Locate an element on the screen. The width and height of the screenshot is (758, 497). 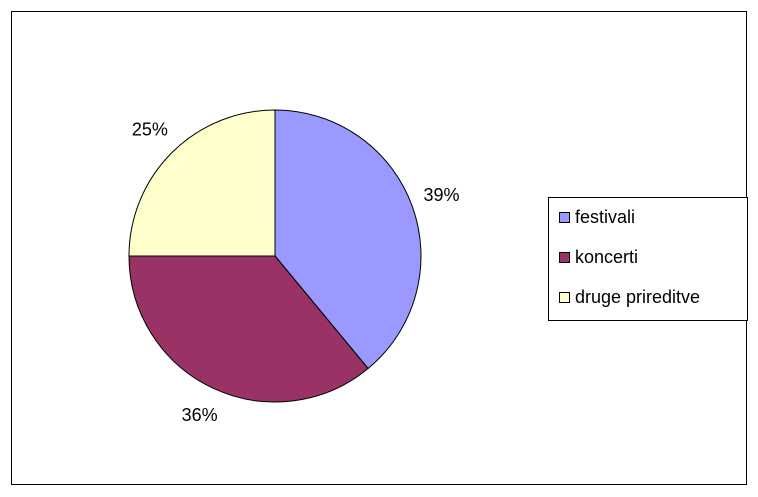
legend-label-festivali: festivali is located at coordinates (605, 216).